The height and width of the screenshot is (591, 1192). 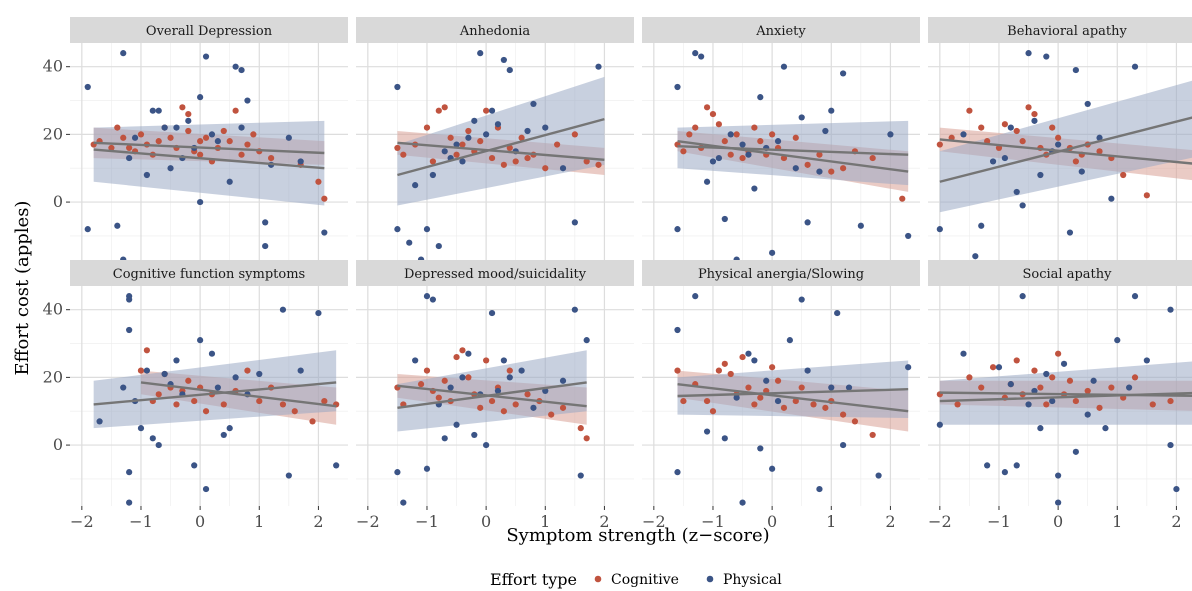 I want to click on facet-panel: Social apathy −2 −1 0 1 2, so click(x=1060, y=395).